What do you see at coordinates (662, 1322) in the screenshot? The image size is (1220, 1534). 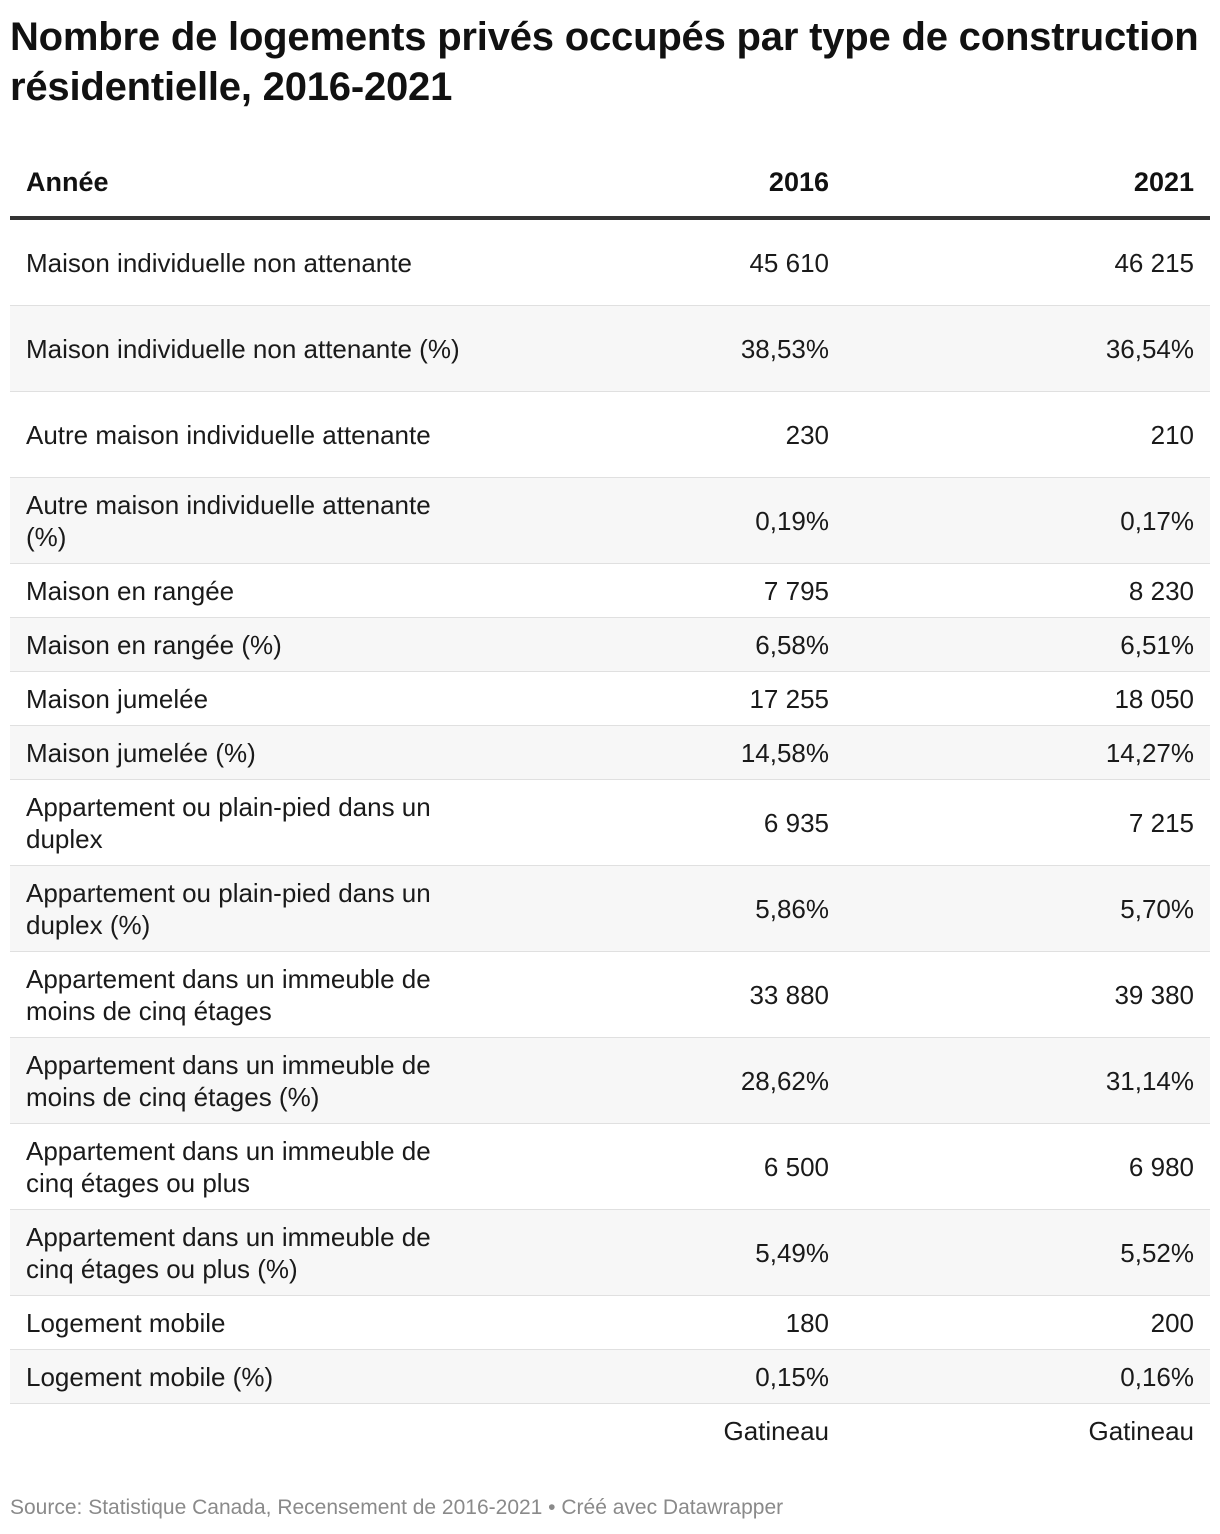 I see `value-2016: 180` at bounding box center [662, 1322].